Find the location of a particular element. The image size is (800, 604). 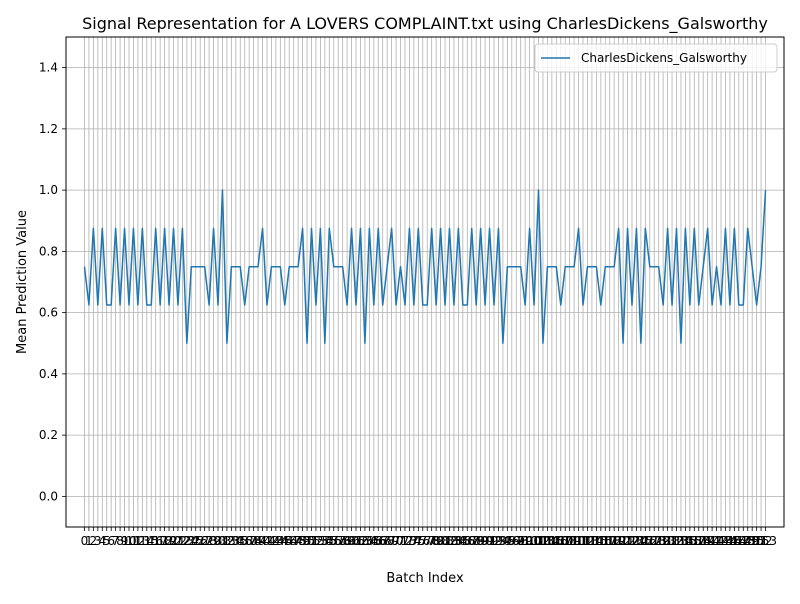

x-tick-label: 8 is located at coordinates (120, 541).